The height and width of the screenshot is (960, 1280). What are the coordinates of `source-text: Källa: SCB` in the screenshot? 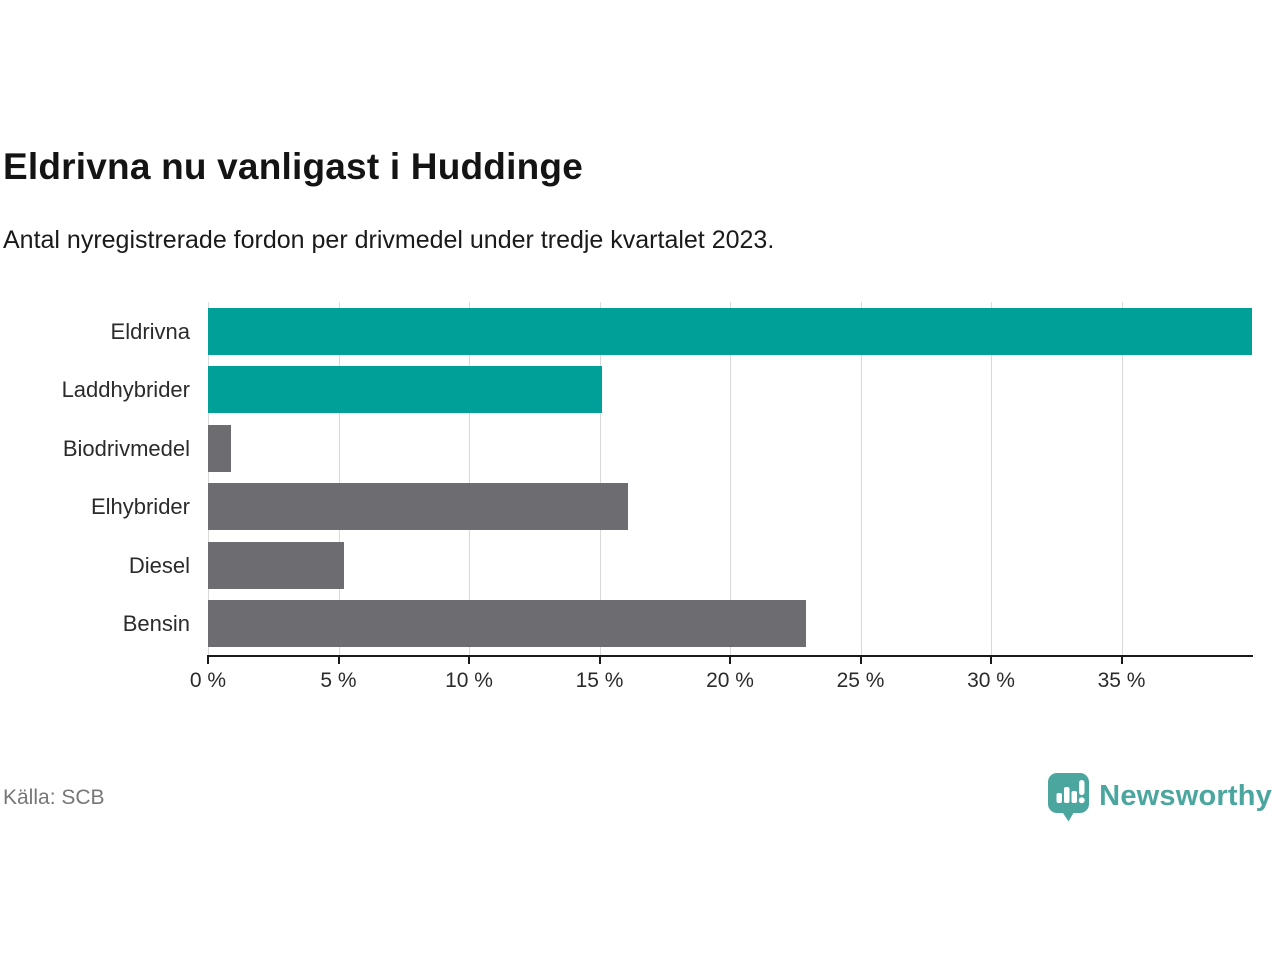 It's located at (54, 797).